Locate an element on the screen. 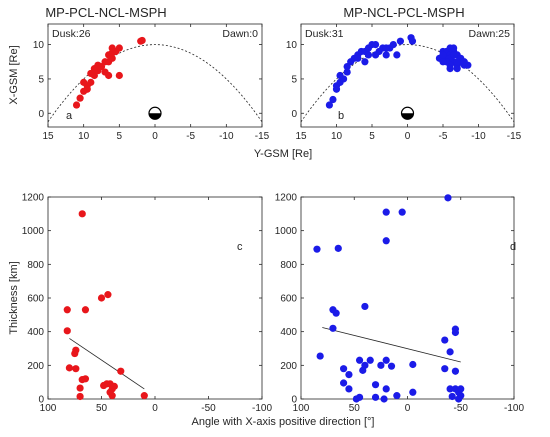 The width and height of the screenshot is (550, 437). x-tick-label: -15 is located at coordinates (514, 136).